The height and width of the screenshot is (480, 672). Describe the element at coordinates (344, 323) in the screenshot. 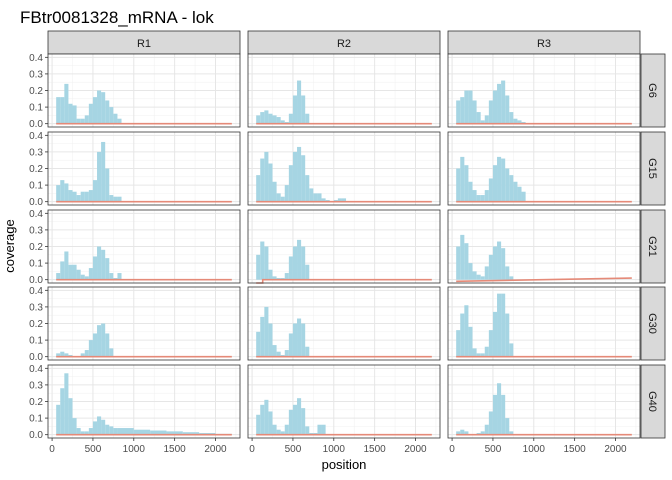

I see `panel-r2-g30` at that location.